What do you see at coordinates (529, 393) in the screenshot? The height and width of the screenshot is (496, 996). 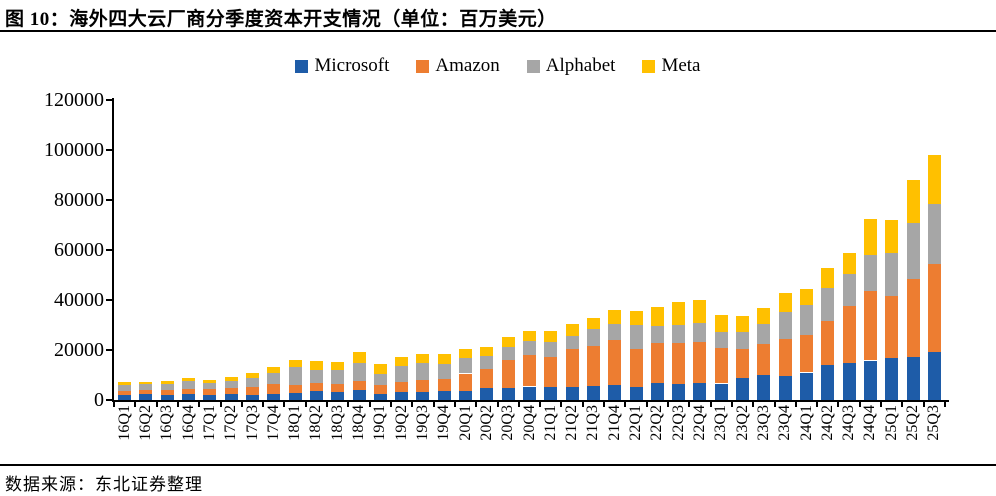 I see `bar-segment-microsoft-20Q4` at bounding box center [529, 393].